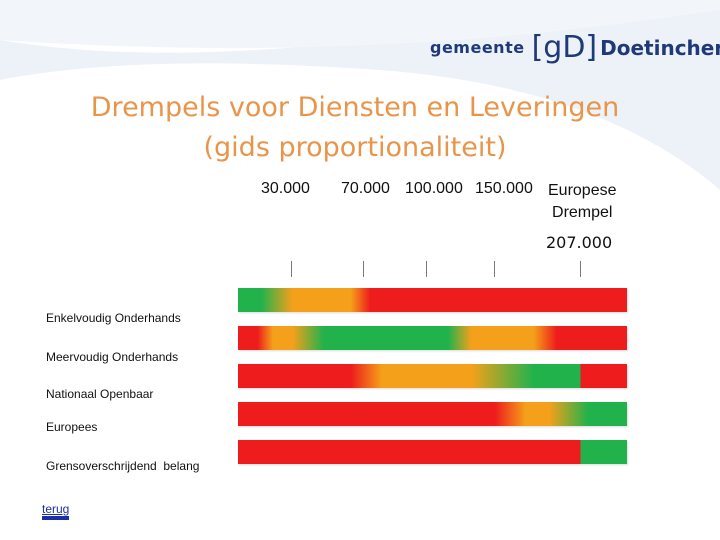 This screenshot has width=720, height=540. I want to click on european-threshold-label: Europese Drempel, so click(582, 202).